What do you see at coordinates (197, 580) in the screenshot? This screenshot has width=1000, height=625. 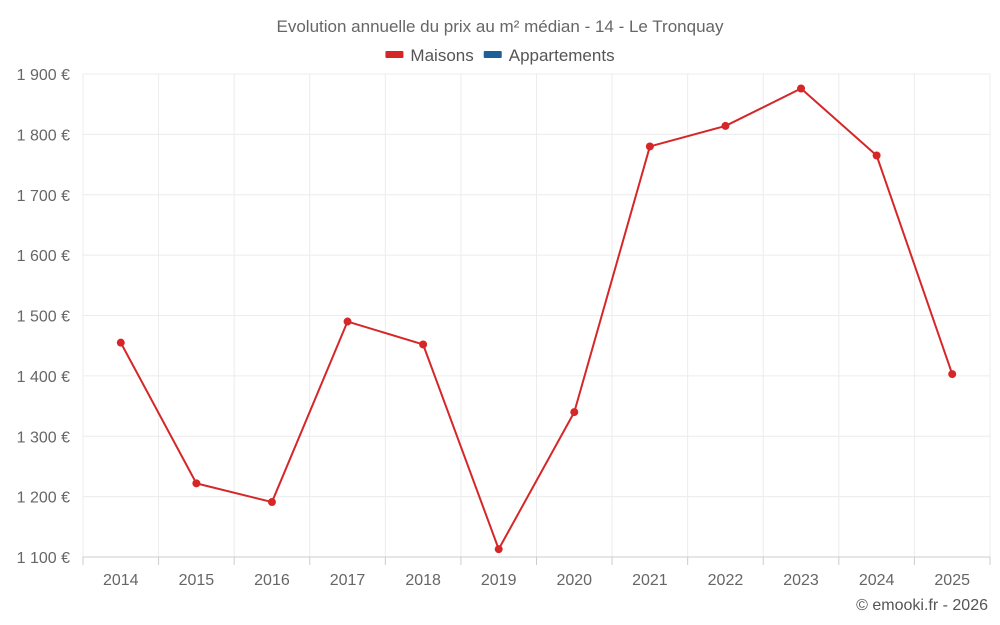 I see `x-tick-label: 2015` at bounding box center [197, 580].